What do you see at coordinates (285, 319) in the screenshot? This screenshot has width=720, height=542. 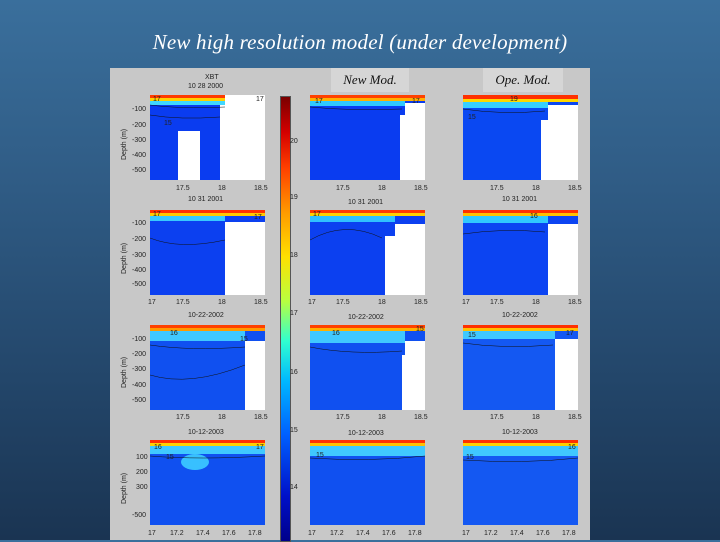 I see `colorbar` at bounding box center [285, 319].